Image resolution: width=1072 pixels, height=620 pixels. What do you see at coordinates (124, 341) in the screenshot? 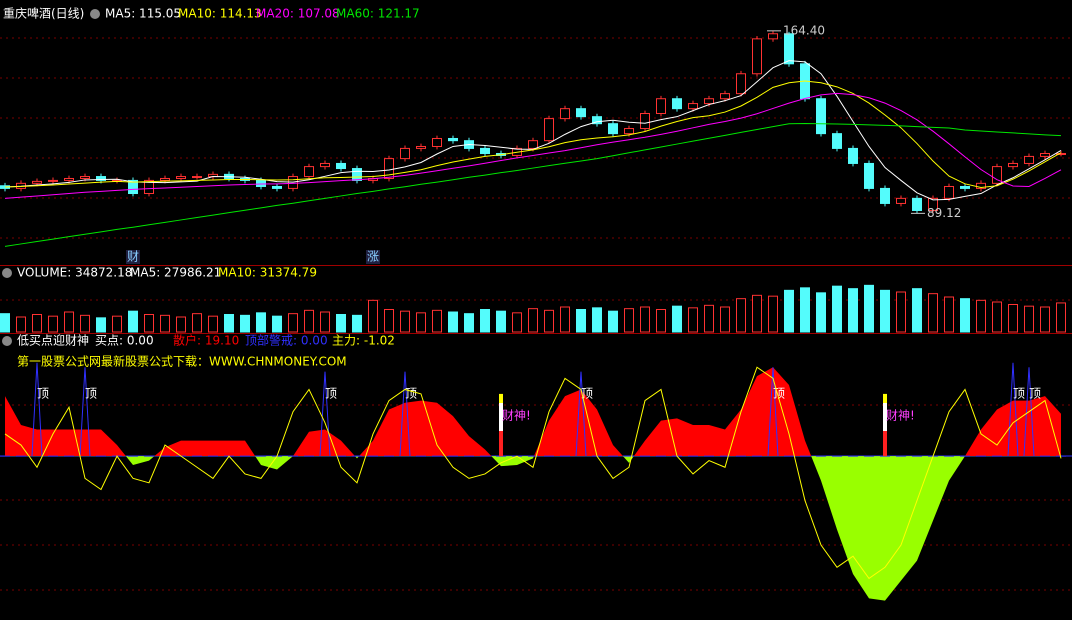
I see `legend-entry: 买点: 0.00` at bounding box center [124, 341].